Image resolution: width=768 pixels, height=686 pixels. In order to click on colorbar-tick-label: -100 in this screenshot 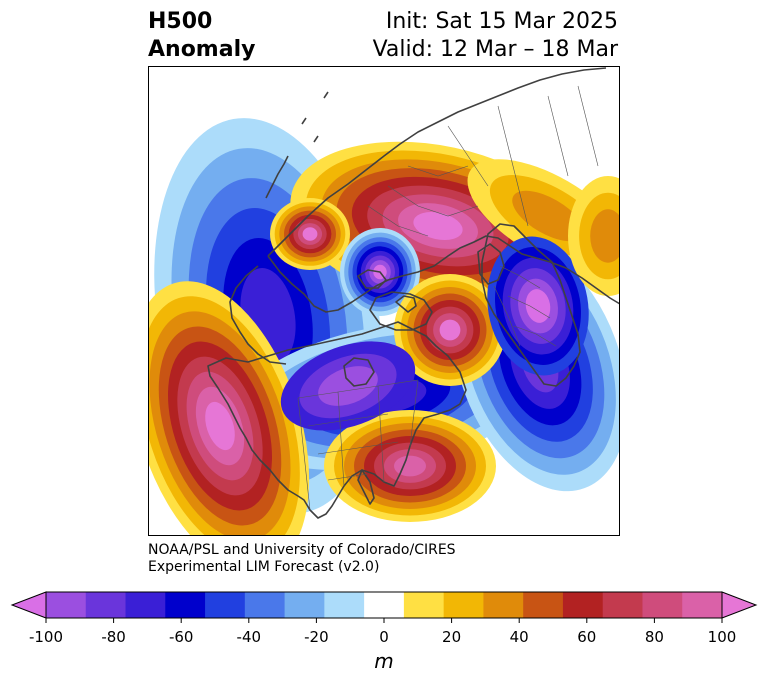, I will do `click(46, 637)`.